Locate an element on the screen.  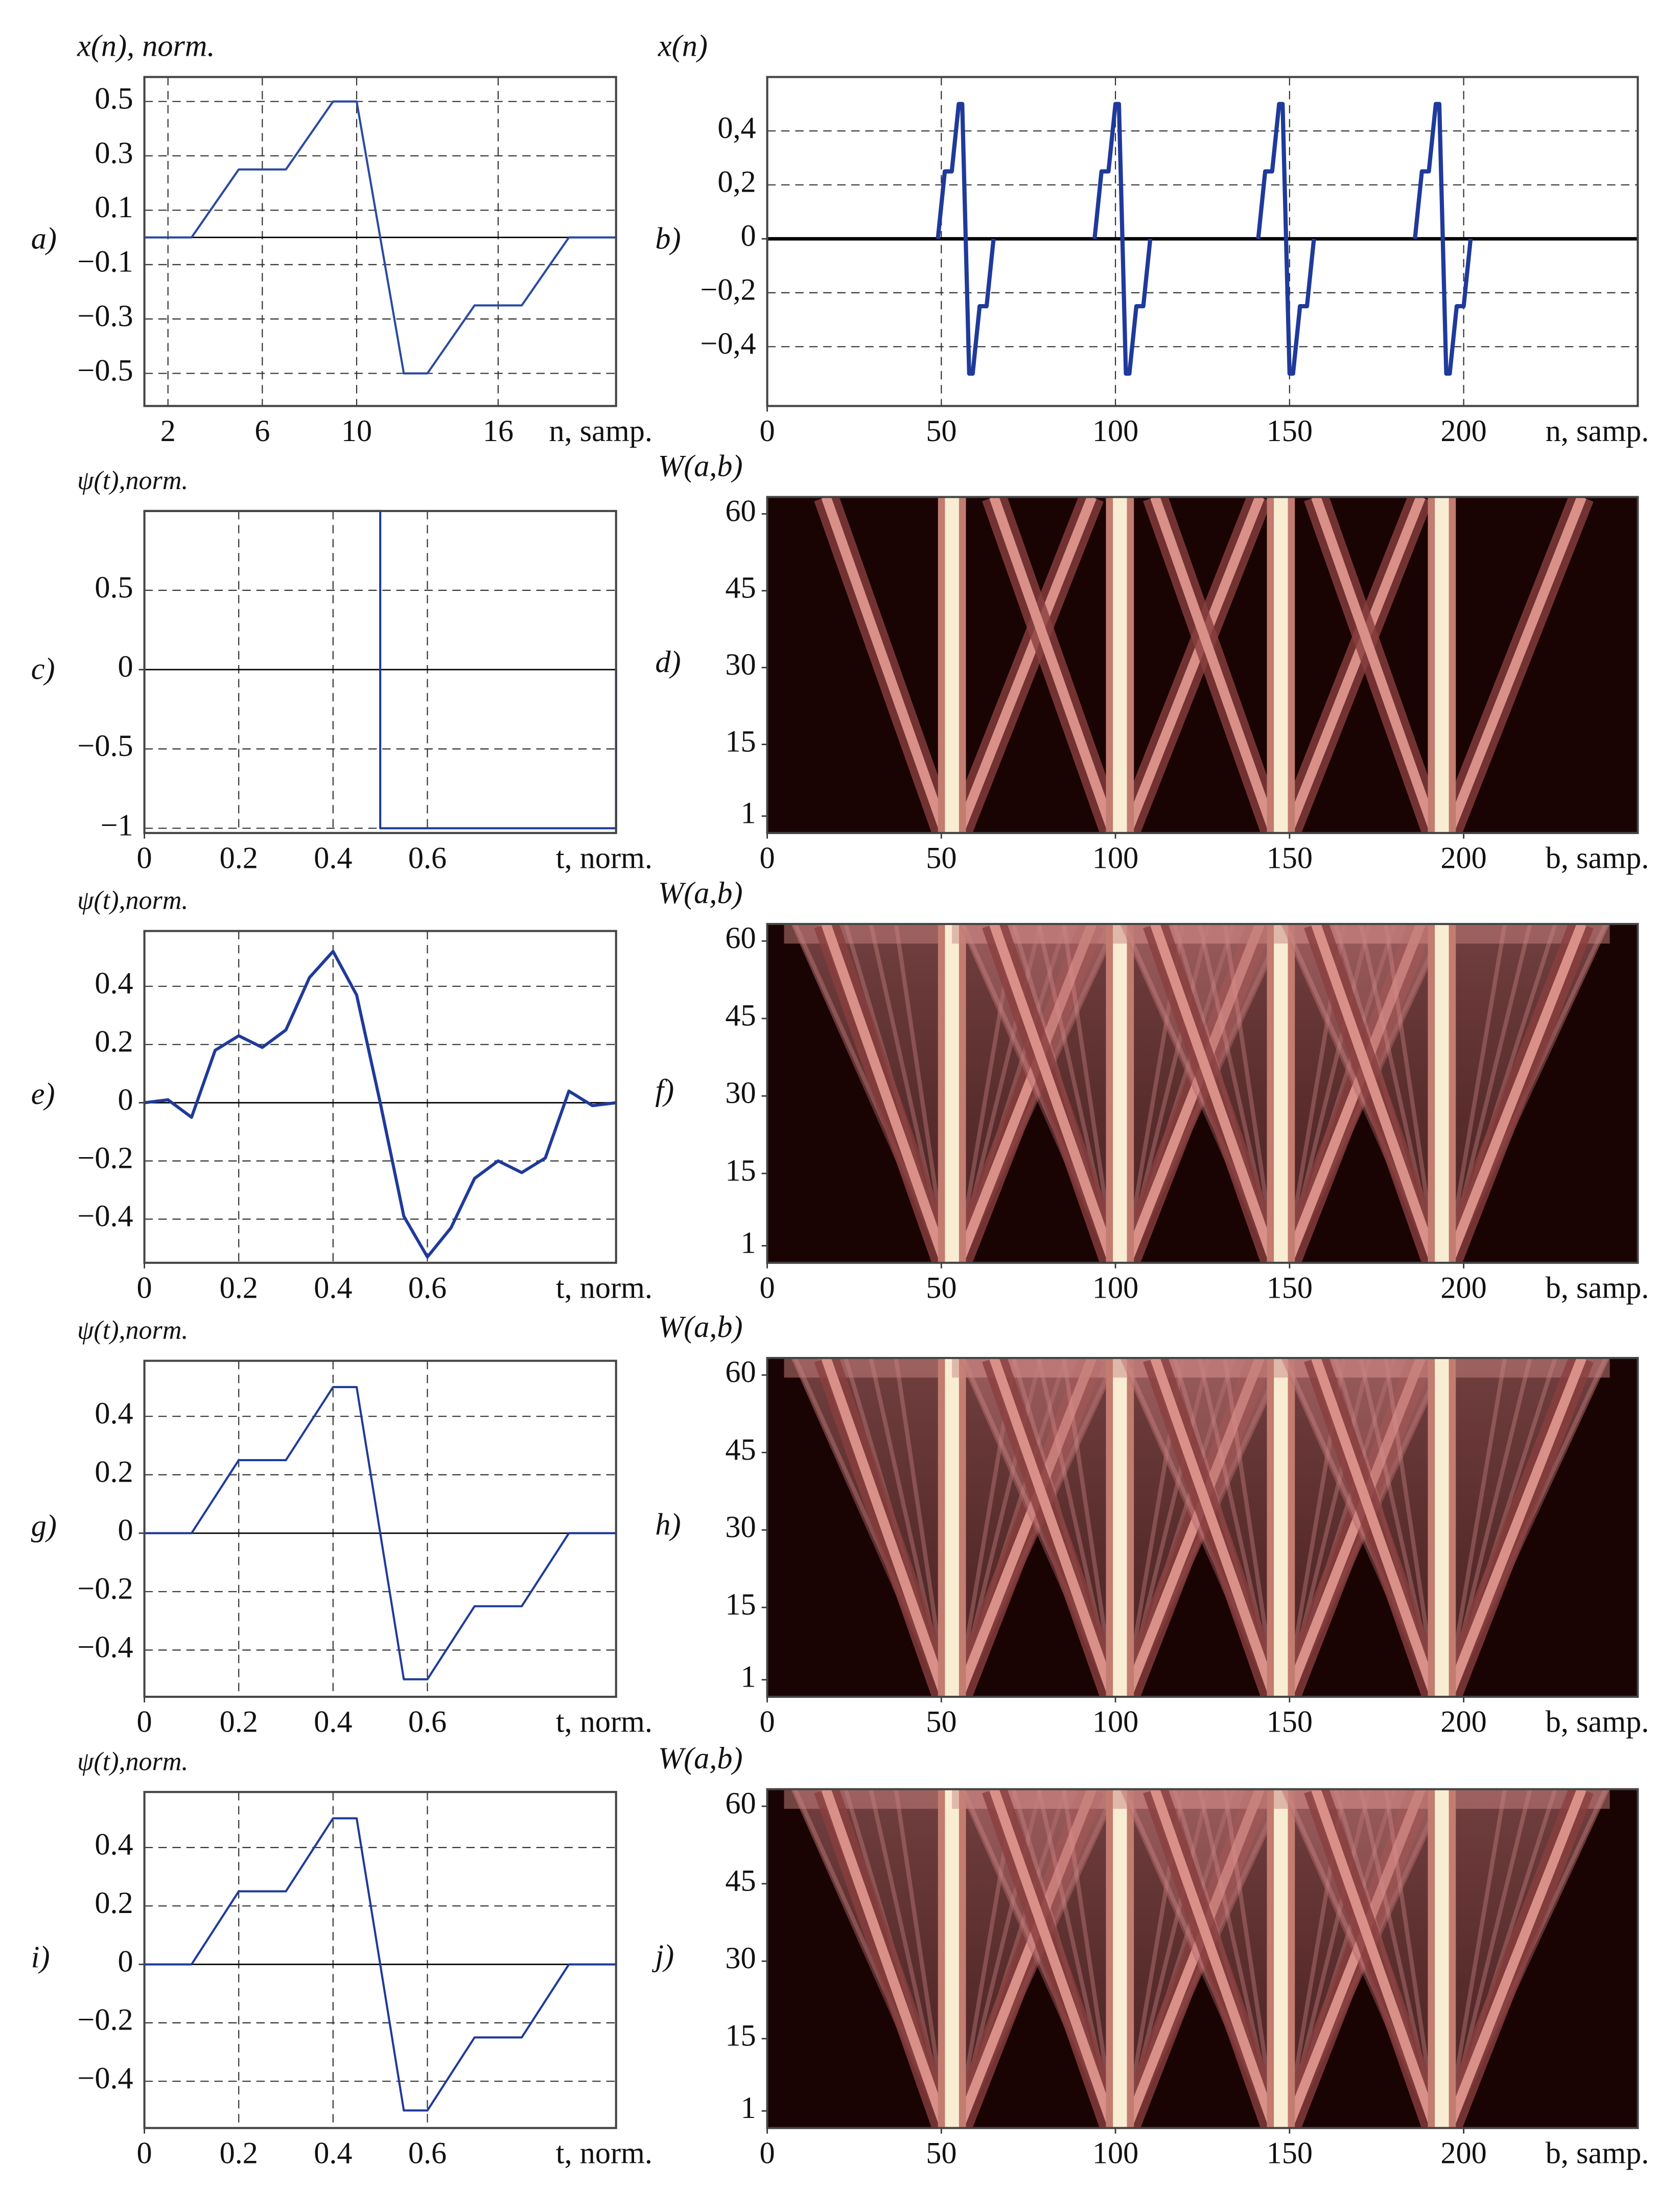
ridge is located at coordinates (1476, 1527).